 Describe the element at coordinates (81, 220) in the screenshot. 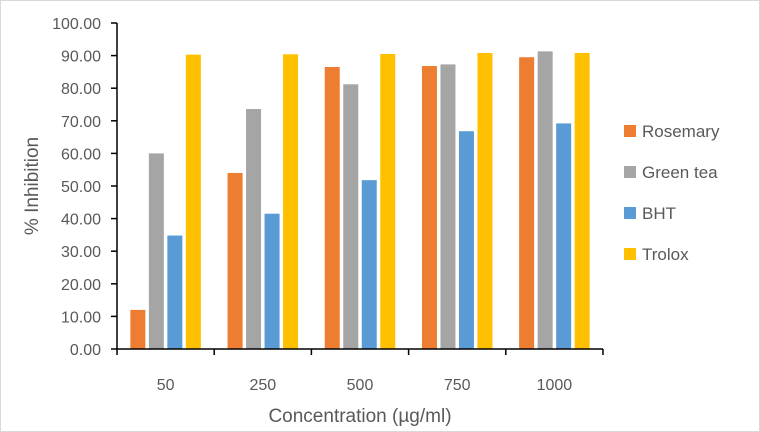

I see `y-tick-label: 40.00` at that location.